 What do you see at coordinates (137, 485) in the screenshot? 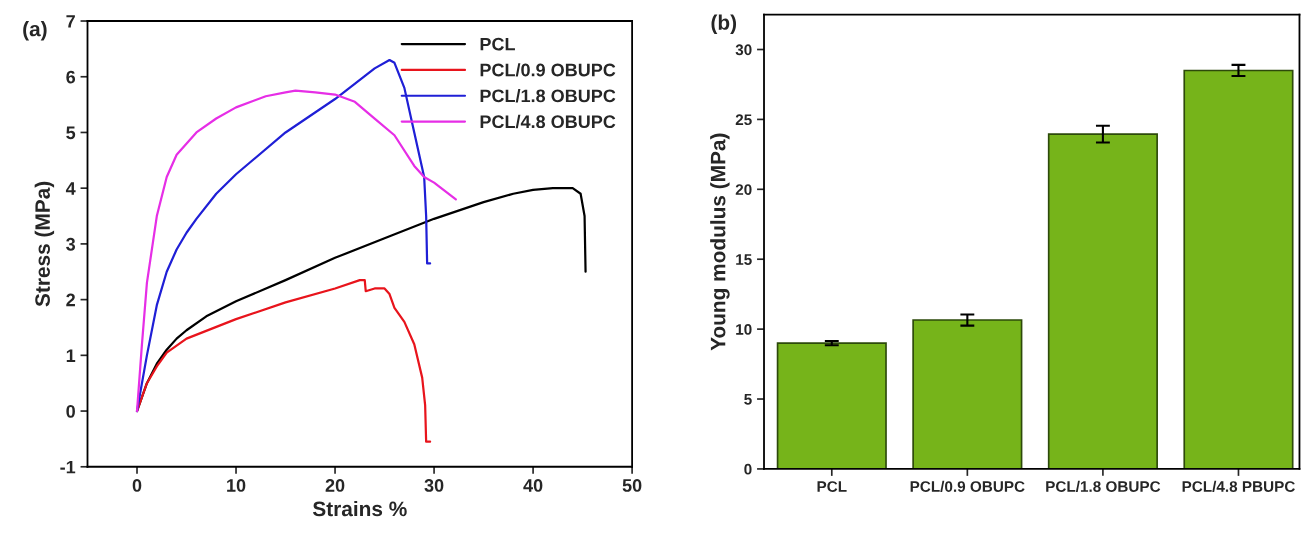
I see `x-tick-label: 0` at bounding box center [137, 485].